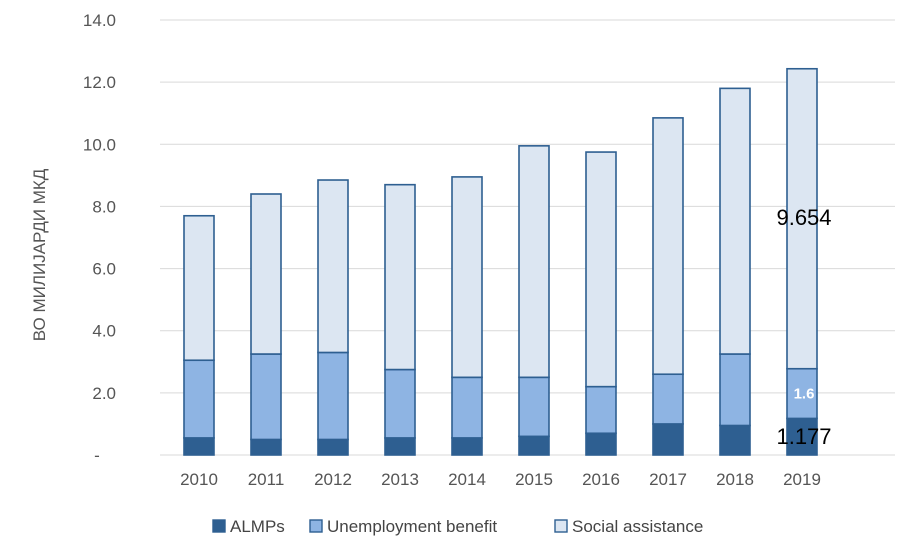 This screenshot has width=900, height=545. Describe the element at coordinates (534, 479) in the screenshot. I see `x-tick-label: 2015` at that location.